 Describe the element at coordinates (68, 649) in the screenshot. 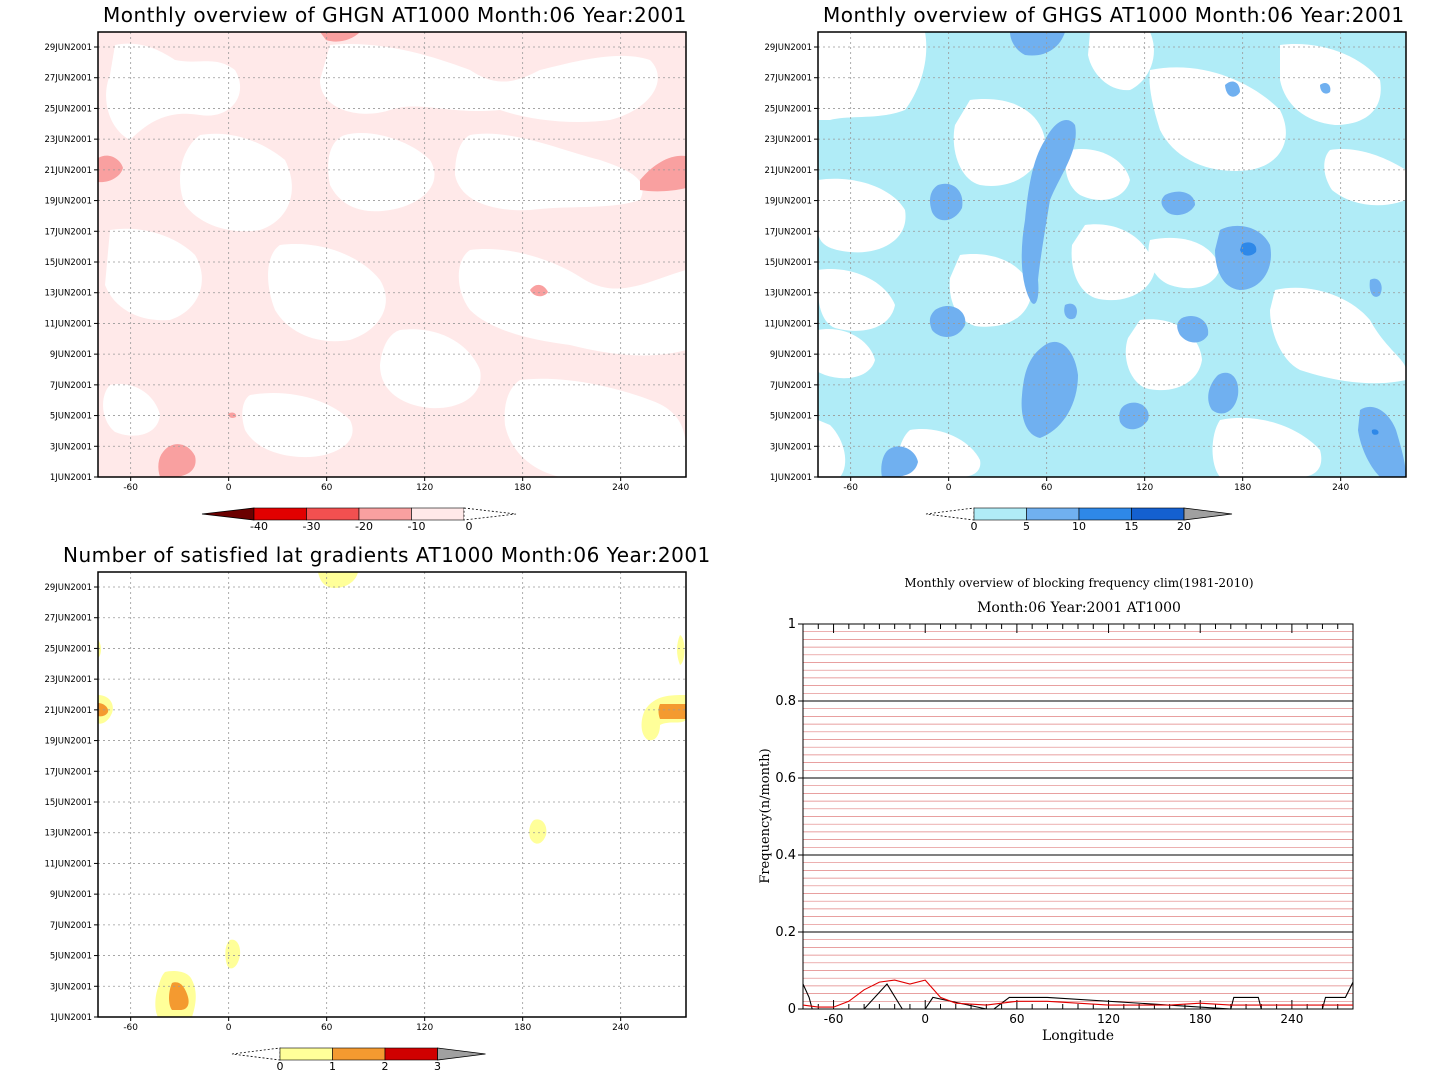

I see `y-tick-label: 25JUN2001` at that location.